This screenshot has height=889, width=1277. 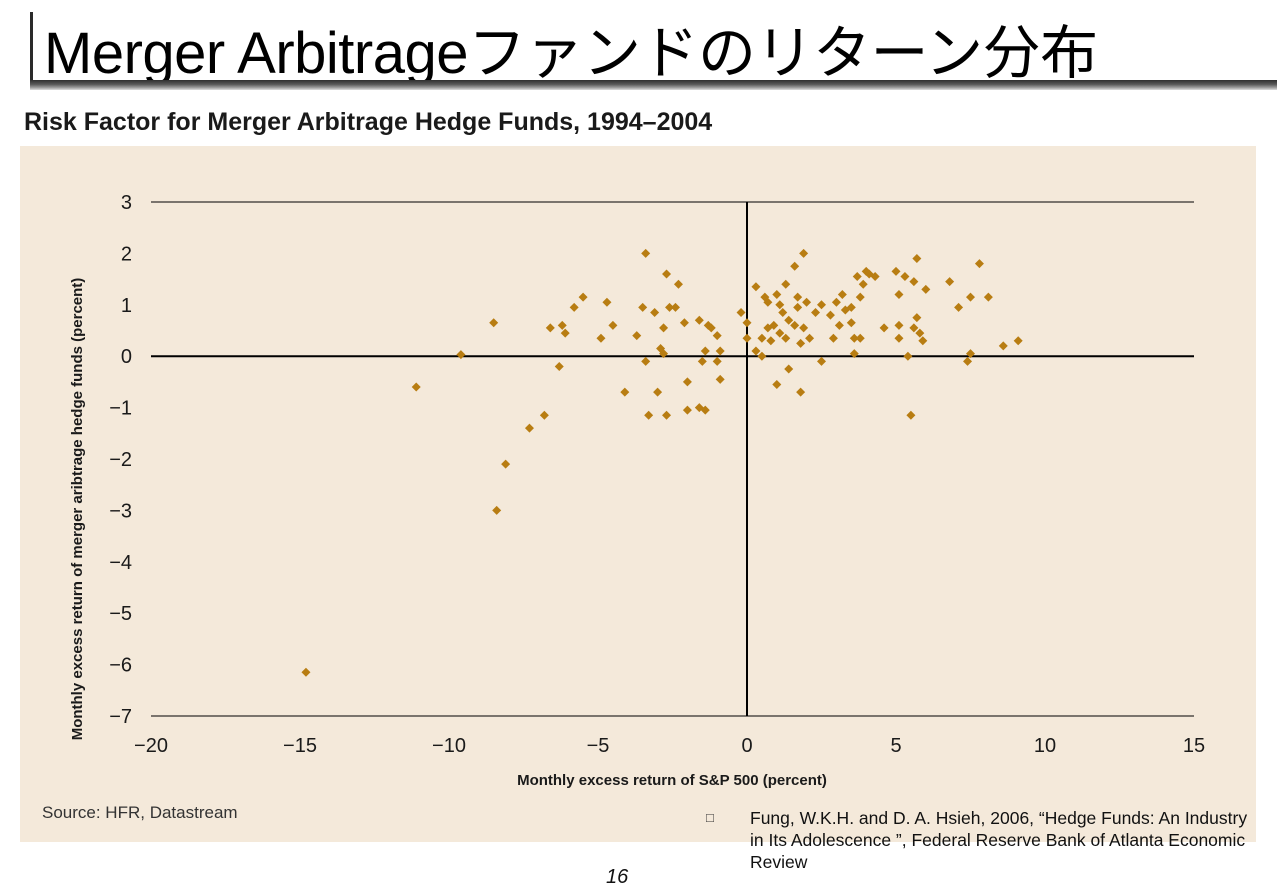 What do you see at coordinates (120, 666) in the screenshot?
I see `y-tick-label: −6` at bounding box center [120, 666].